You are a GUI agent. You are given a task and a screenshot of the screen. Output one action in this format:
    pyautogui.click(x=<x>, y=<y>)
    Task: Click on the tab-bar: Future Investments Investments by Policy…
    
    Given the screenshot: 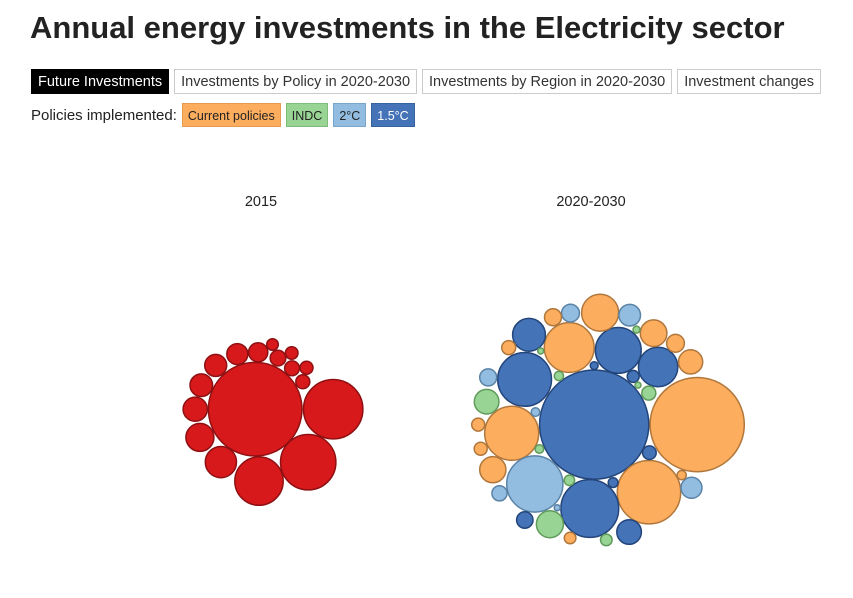 What is the action you would take?
    pyautogui.click(x=428, y=81)
    